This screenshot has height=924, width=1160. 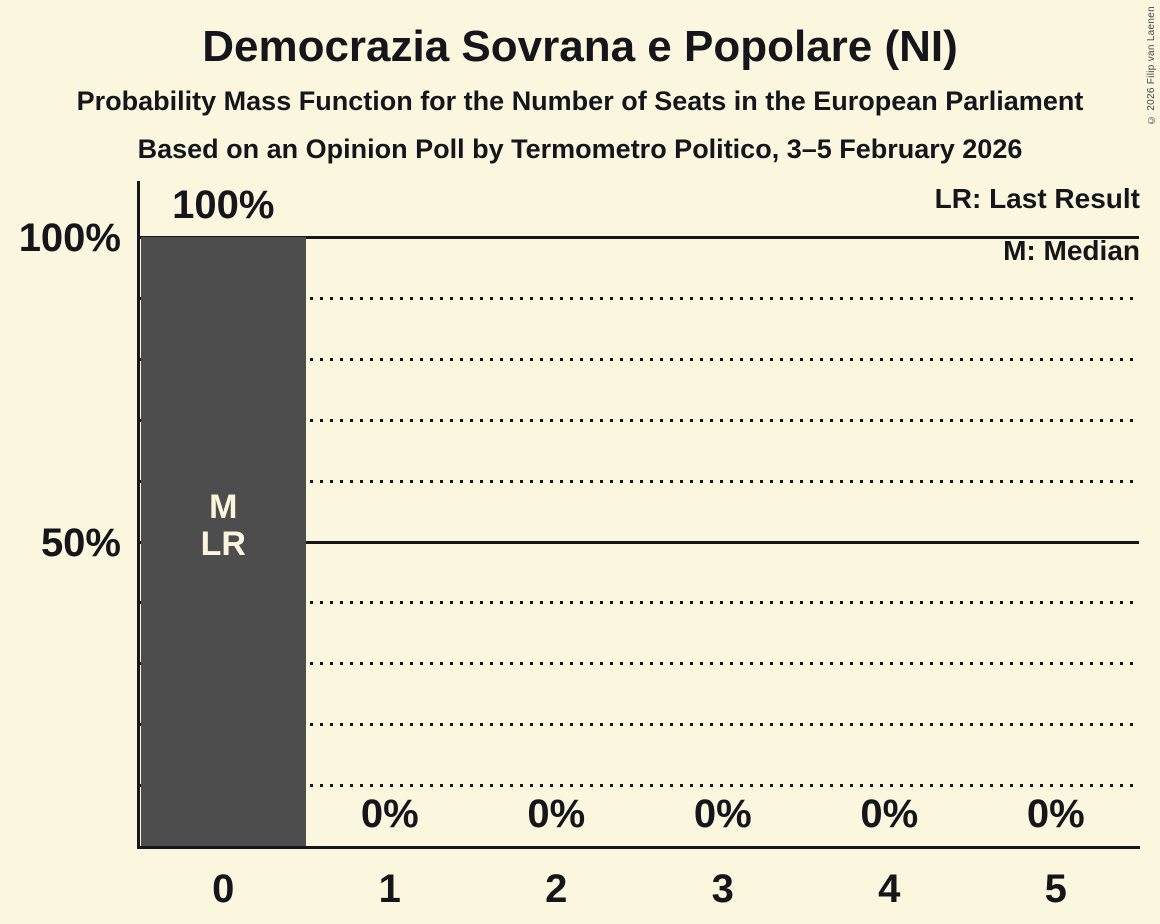 What do you see at coordinates (889, 814) in the screenshot?
I see `bar-value-label-4: 0%` at bounding box center [889, 814].